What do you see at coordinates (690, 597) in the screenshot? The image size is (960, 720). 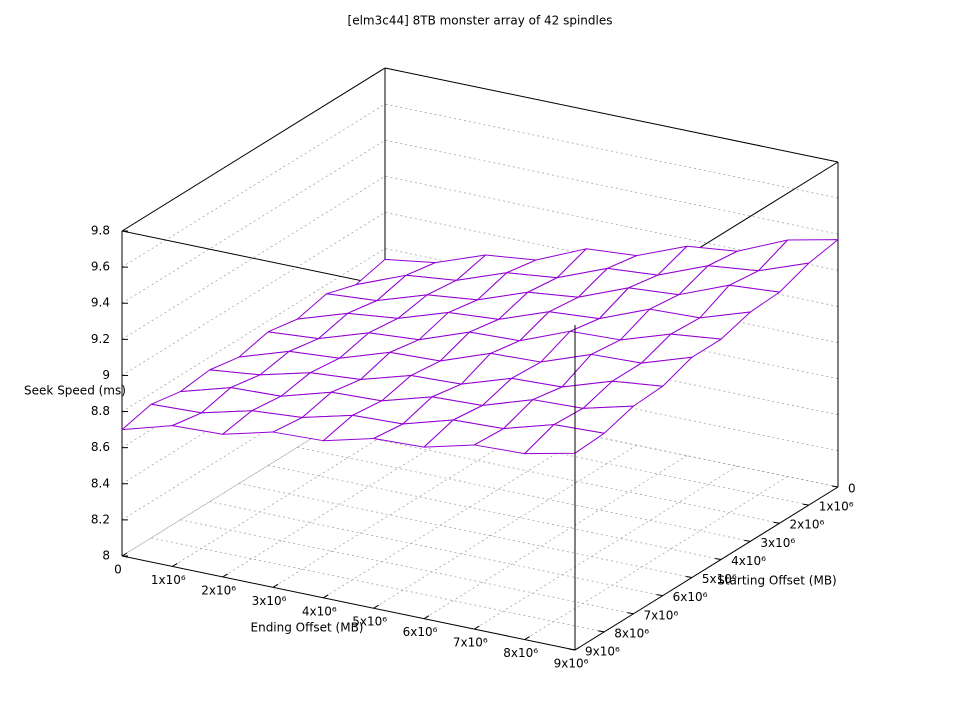 I see `y-tick-label: 6x10⁶` at bounding box center [690, 597].